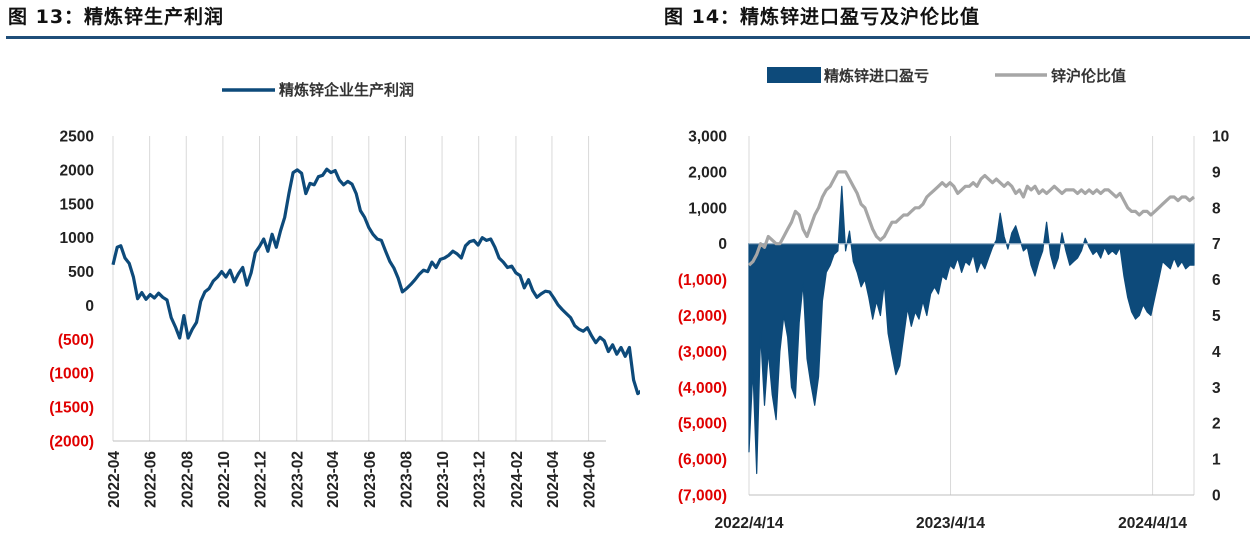 The image size is (1254, 553). I want to click on x-tick-label: 2023/4/14, so click(950, 523).